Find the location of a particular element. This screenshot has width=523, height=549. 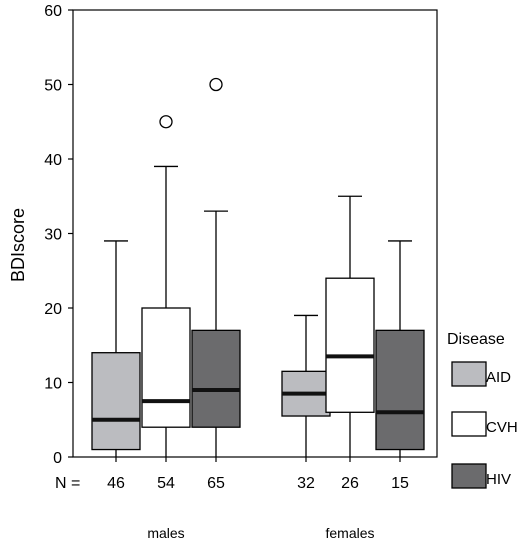

box-females-aid is located at coordinates (306, 388).